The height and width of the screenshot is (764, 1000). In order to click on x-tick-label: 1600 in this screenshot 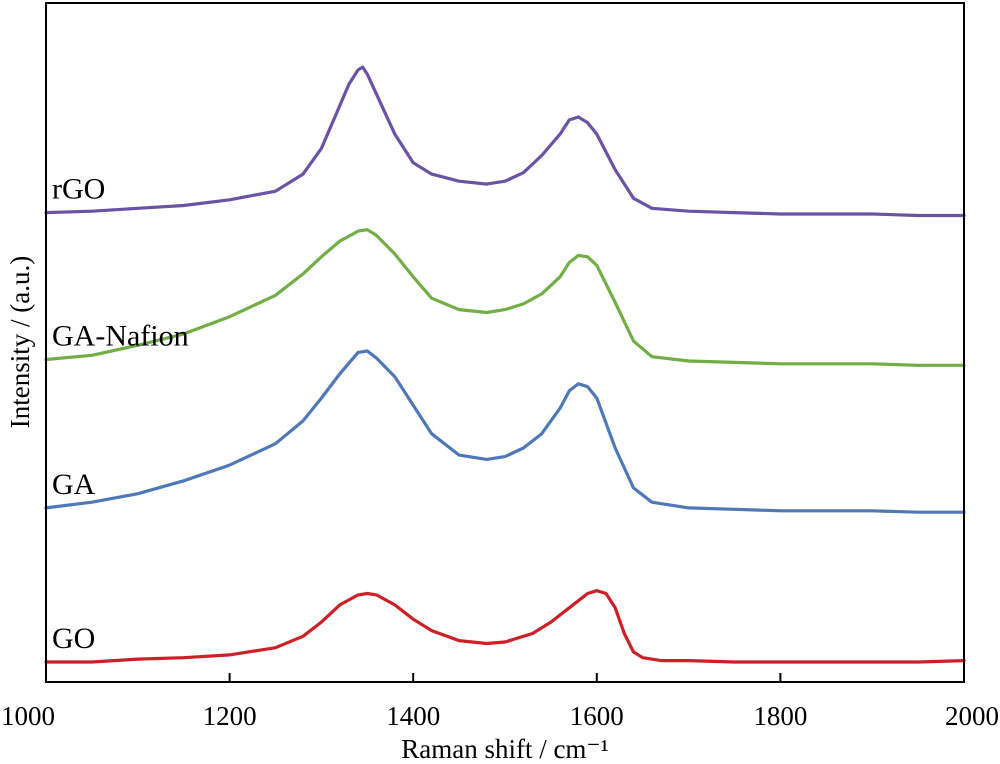, I will do `click(597, 716)`.